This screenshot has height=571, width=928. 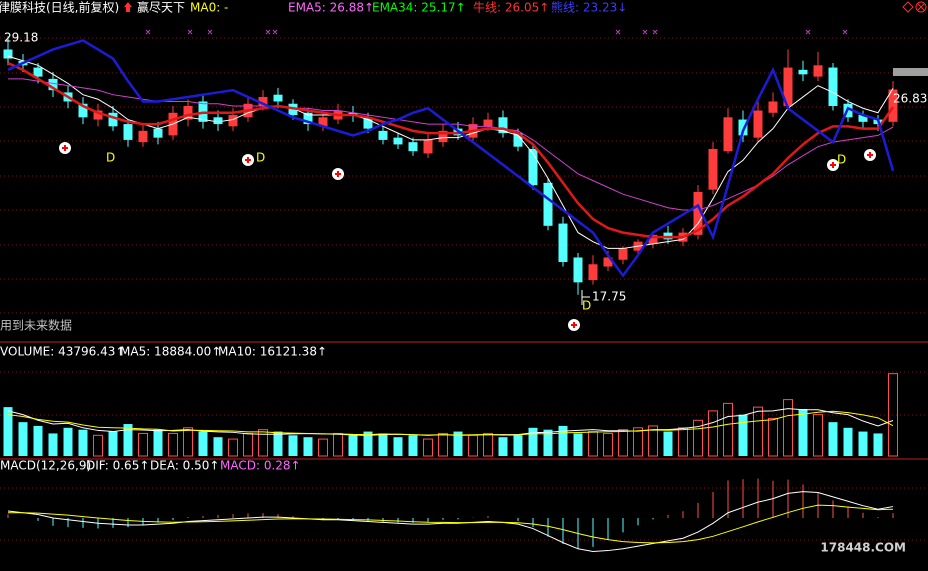 I want to click on indicator-header: VOLUME: 43796.43↑, so click(x=62, y=352).